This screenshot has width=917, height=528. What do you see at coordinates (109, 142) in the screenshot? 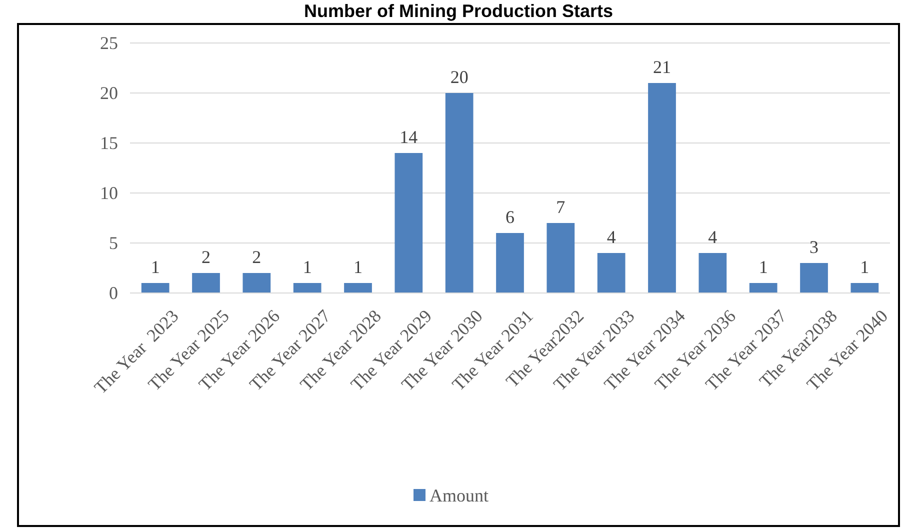
I see `y-tick-label: 15` at bounding box center [109, 142].